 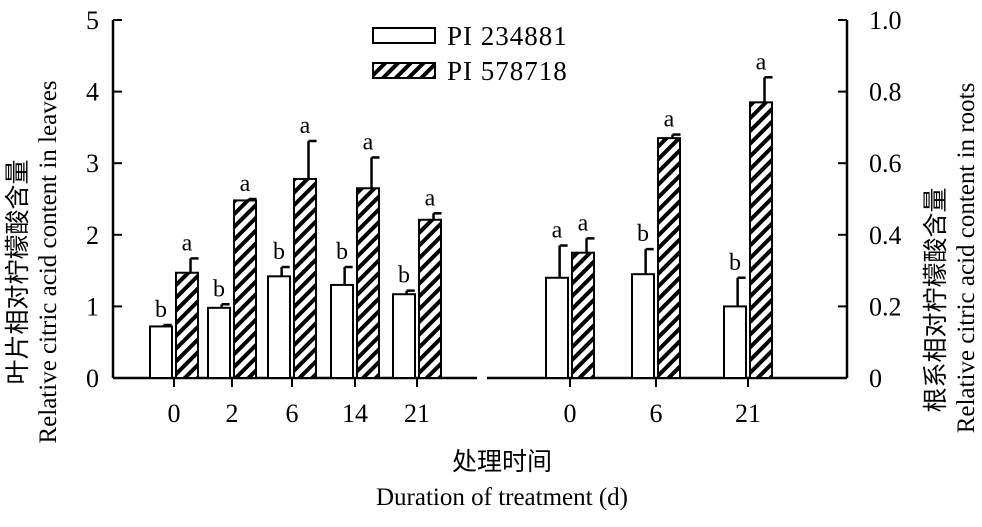 What do you see at coordinates (885, 163) in the screenshot?
I see `right-y-tick-label: 0.6` at bounding box center [885, 163].